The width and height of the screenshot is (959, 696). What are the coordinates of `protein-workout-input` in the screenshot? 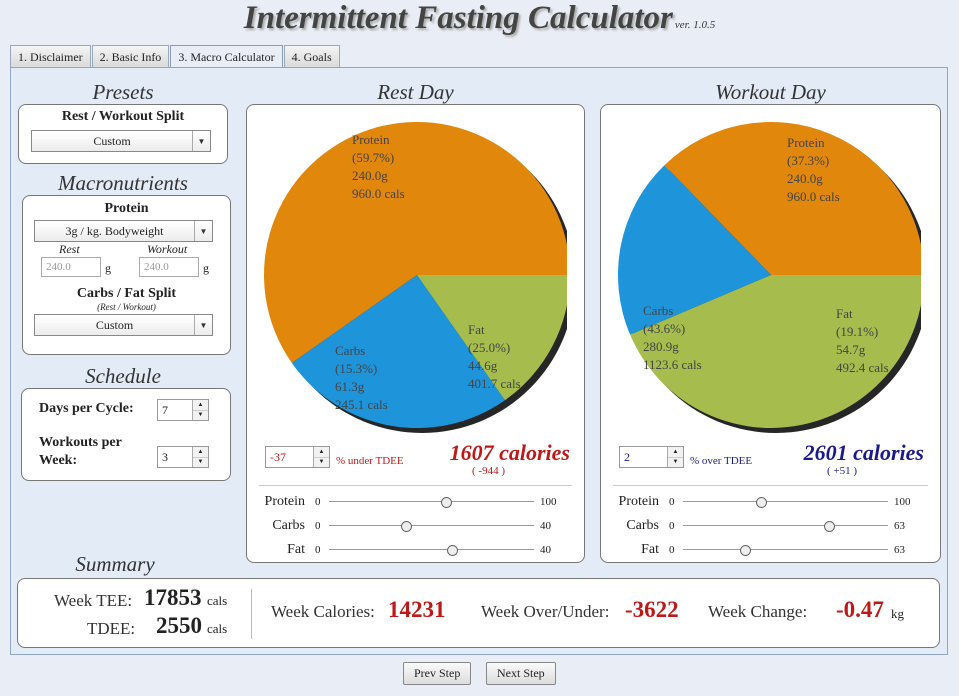 It's located at (169, 267).